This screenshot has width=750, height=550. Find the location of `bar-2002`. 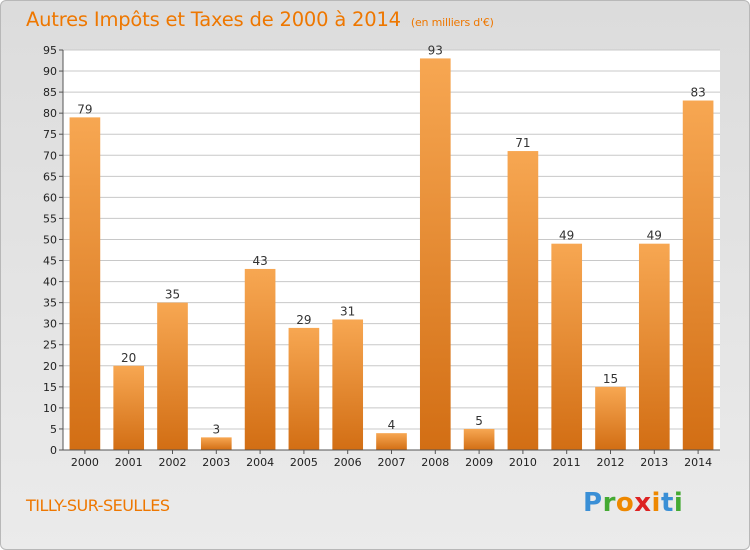

bar-2002 is located at coordinates (172, 376).